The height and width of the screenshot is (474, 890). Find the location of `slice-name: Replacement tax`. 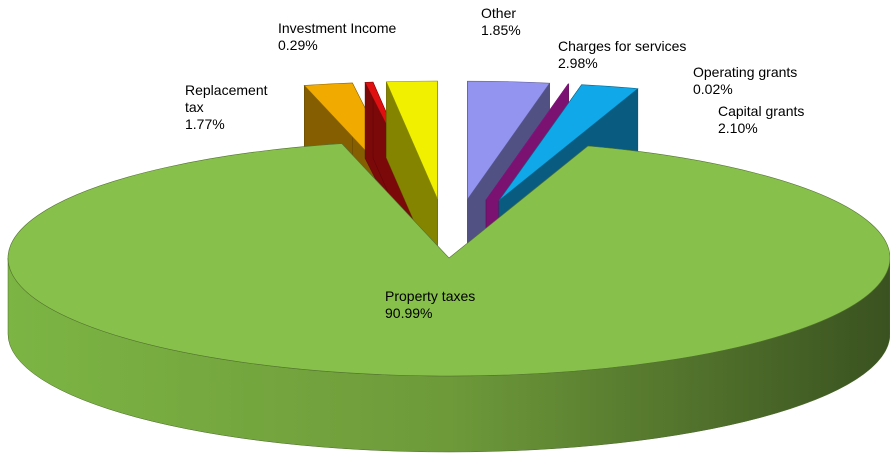

slice-name: Replacement tax is located at coordinates (226, 98).